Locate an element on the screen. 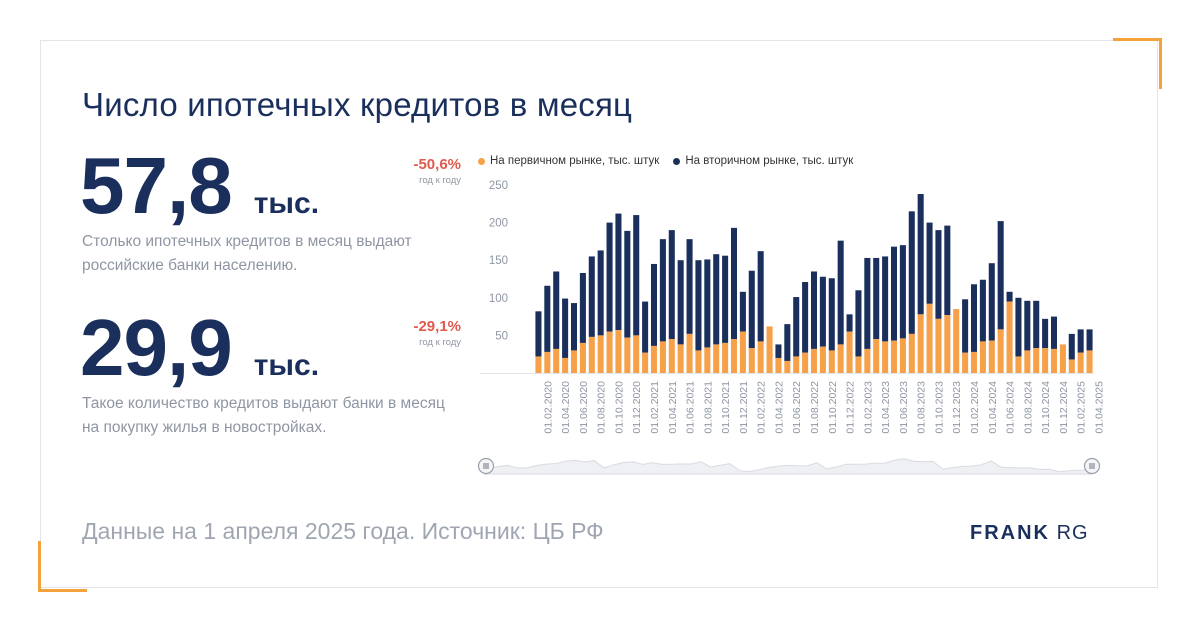 The image size is (1200, 630). frank-rg-logo: FRANK RG is located at coordinates (1029, 533).